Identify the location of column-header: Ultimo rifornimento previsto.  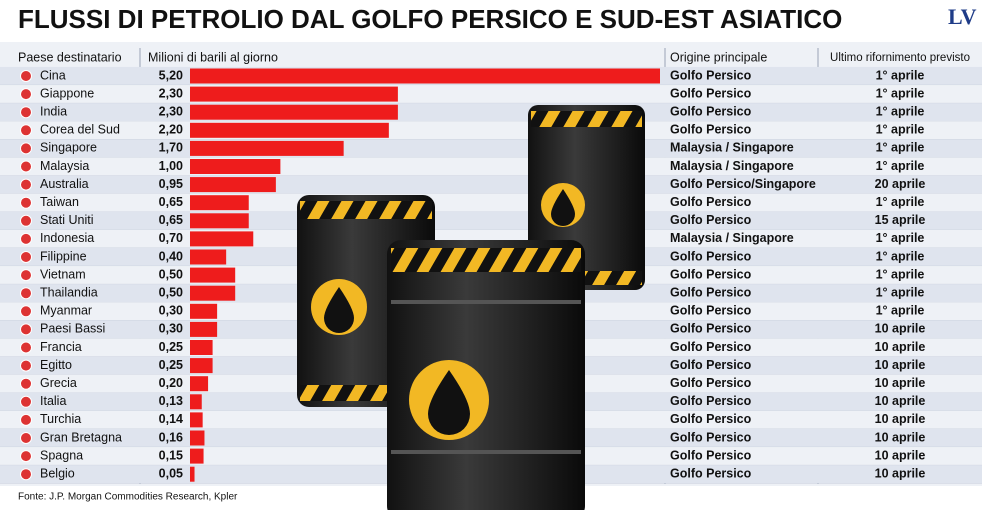
(900, 58).